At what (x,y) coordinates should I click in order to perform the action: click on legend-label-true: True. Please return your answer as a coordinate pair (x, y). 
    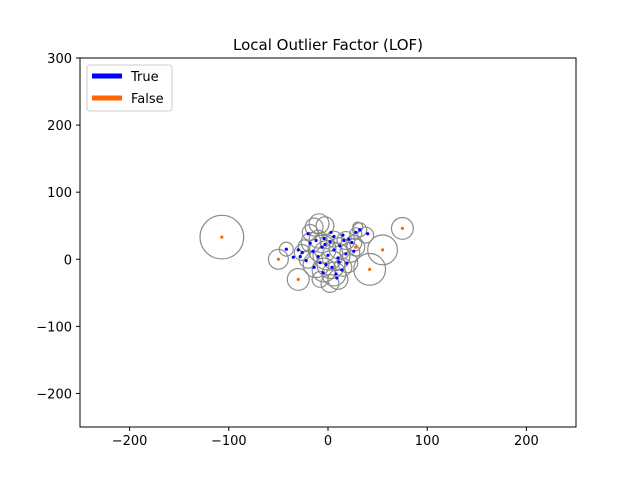
    Looking at the image, I should click on (144, 77).